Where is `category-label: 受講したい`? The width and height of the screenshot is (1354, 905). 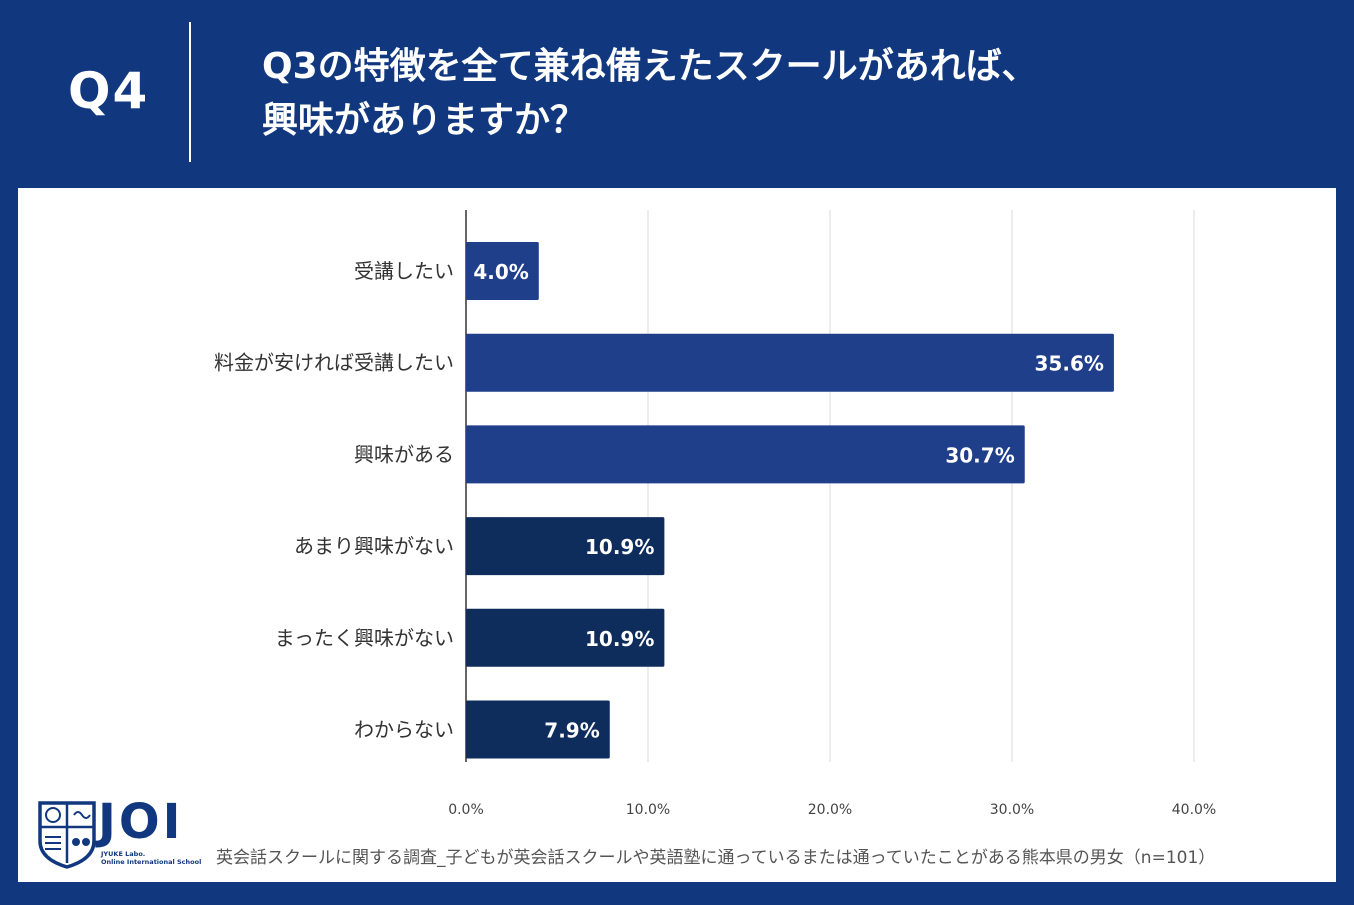
category-label: 受講したい is located at coordinates (404, 271).